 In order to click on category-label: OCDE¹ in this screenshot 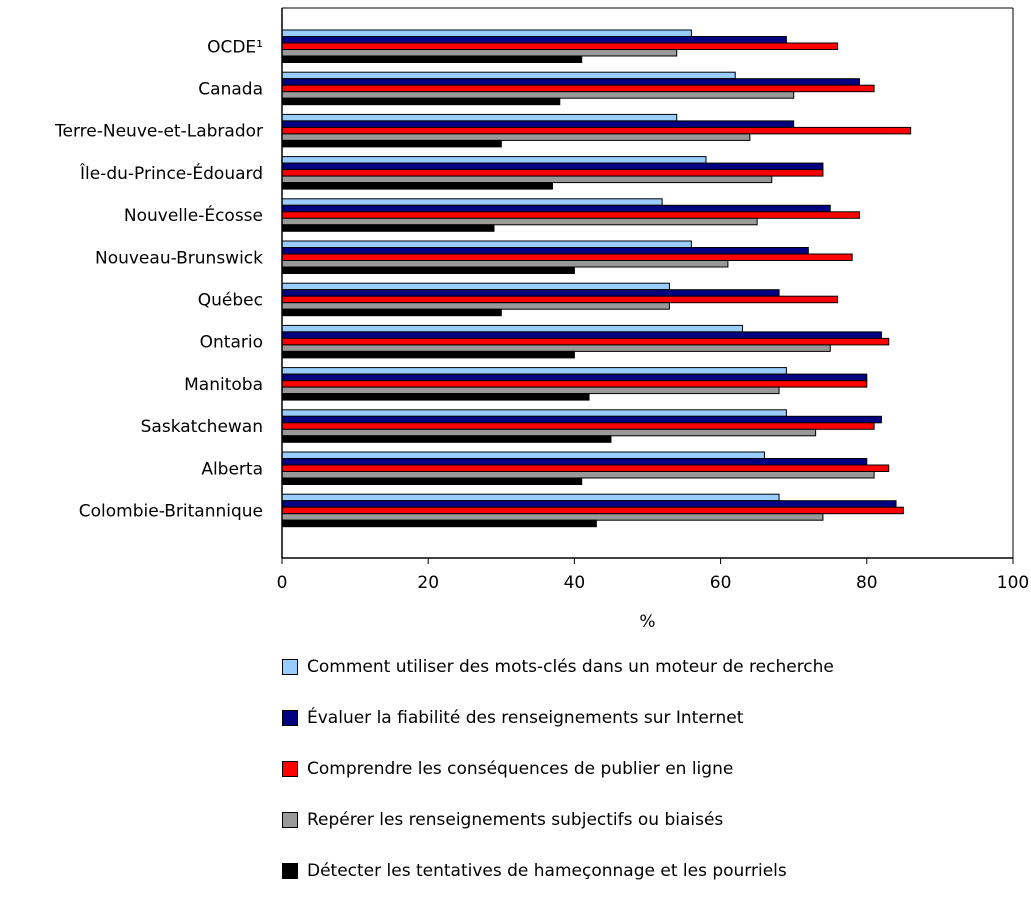, I will do `click(235, 47)`.